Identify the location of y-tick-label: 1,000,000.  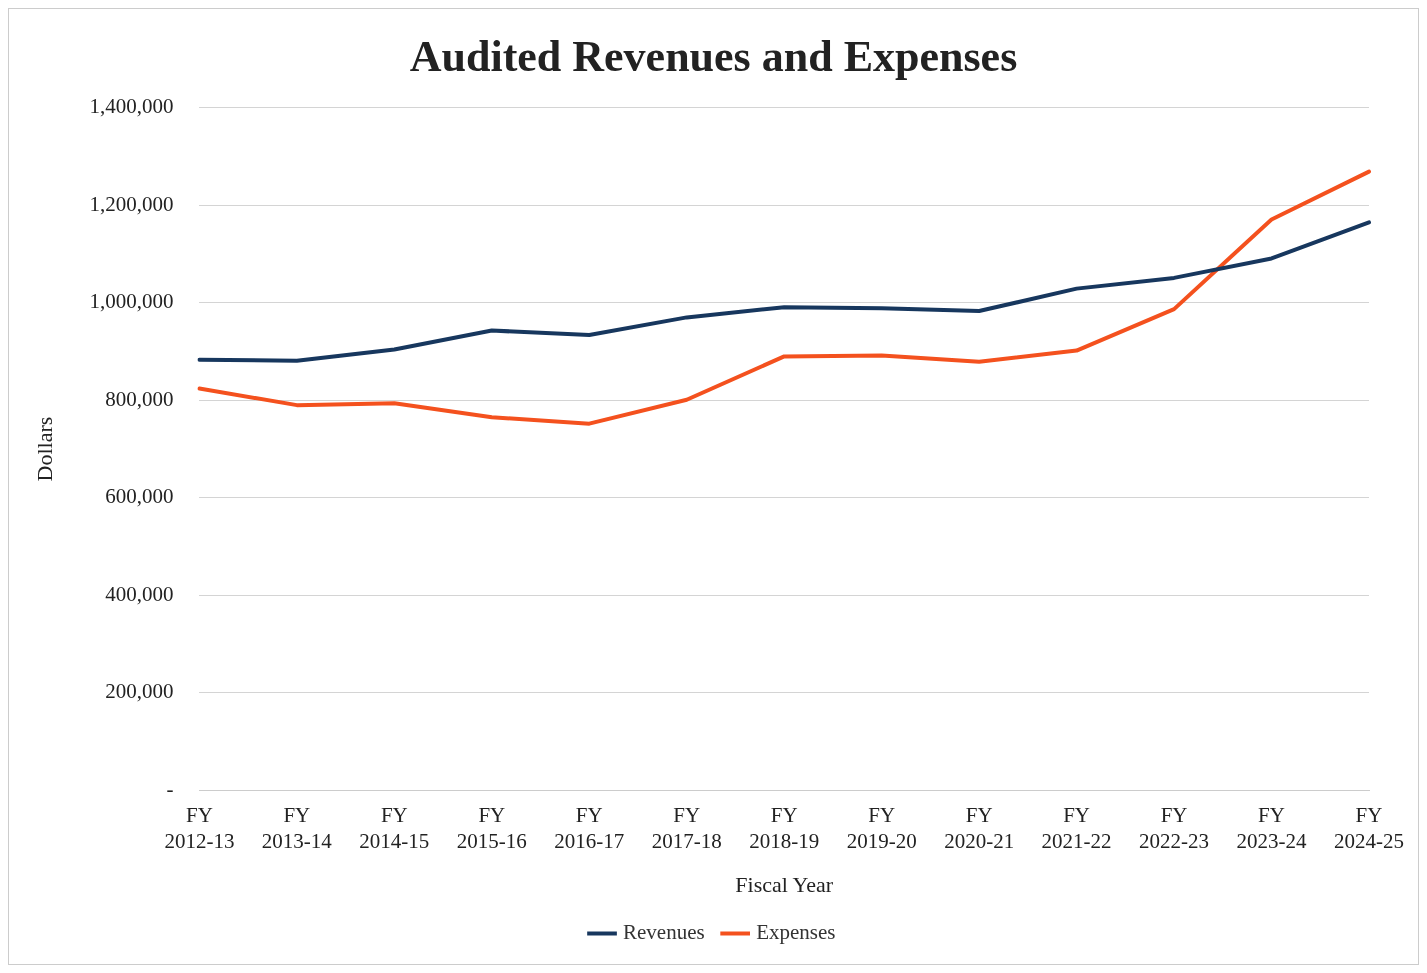
(131, 301).